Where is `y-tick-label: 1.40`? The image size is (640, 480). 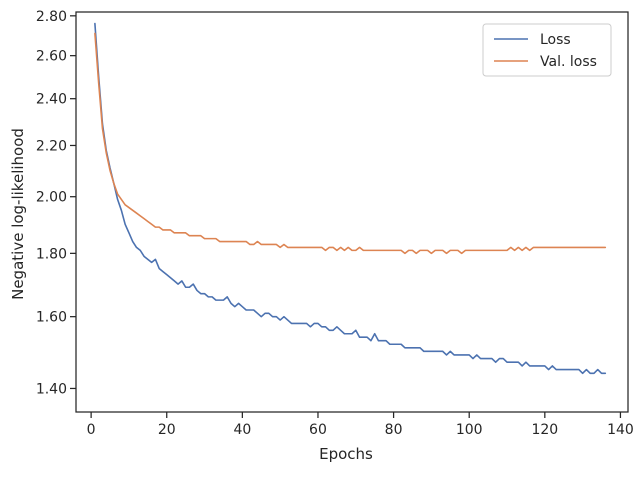 y-tick-label: 1.40 is located at coordinates (51, 389).